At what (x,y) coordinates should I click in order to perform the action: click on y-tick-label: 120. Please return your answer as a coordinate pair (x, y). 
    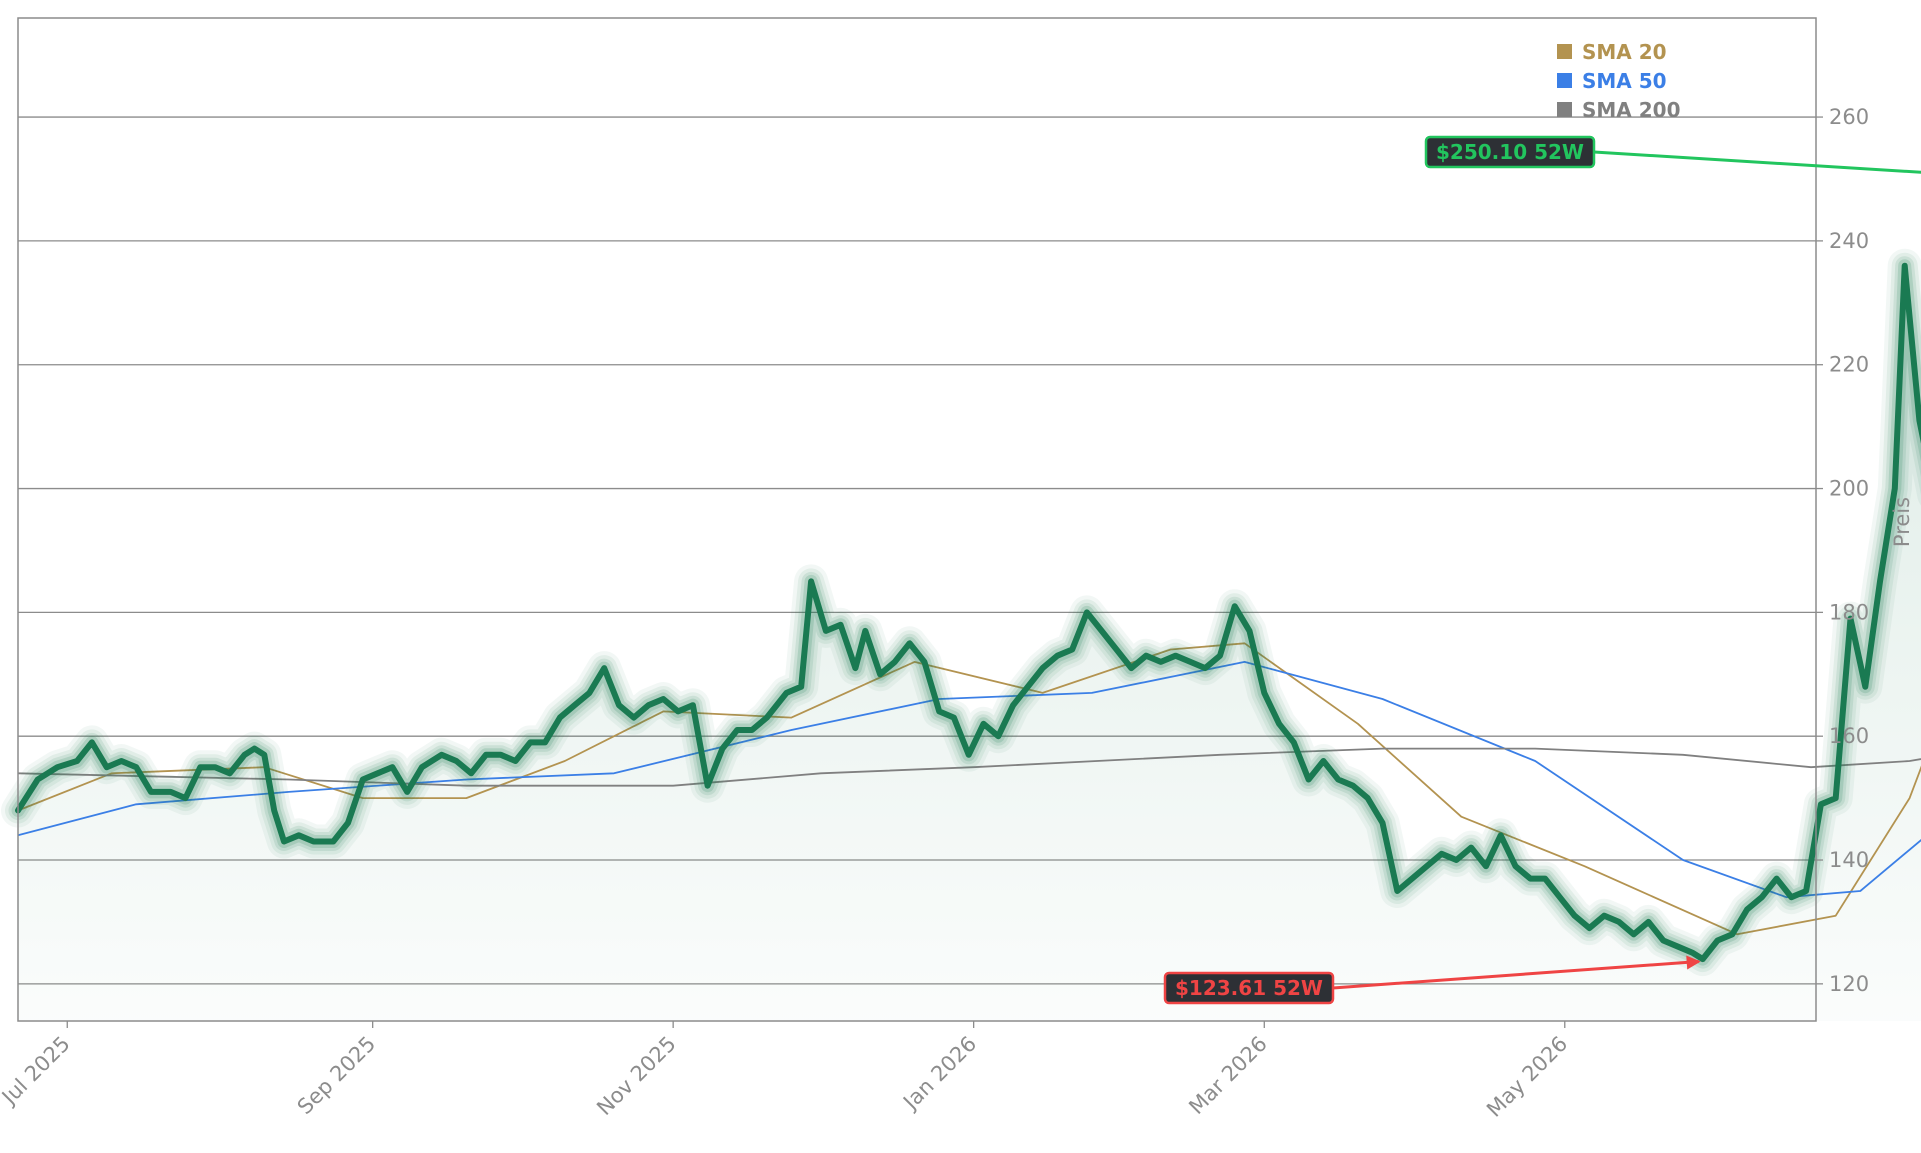
    Looking at the image, I should click on (1849, 984).